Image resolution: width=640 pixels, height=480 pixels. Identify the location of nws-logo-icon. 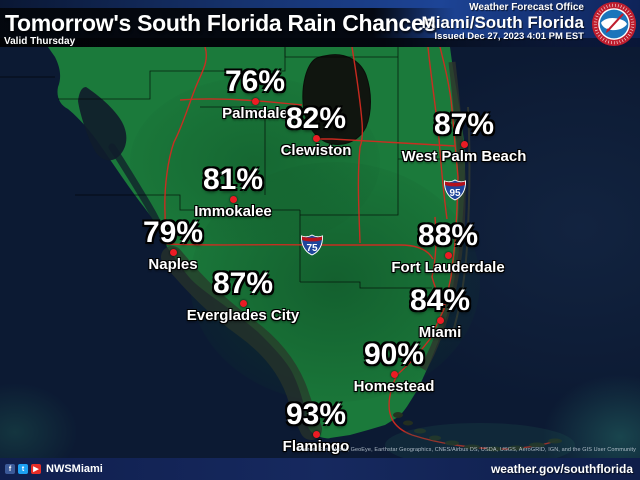
(614, 24).